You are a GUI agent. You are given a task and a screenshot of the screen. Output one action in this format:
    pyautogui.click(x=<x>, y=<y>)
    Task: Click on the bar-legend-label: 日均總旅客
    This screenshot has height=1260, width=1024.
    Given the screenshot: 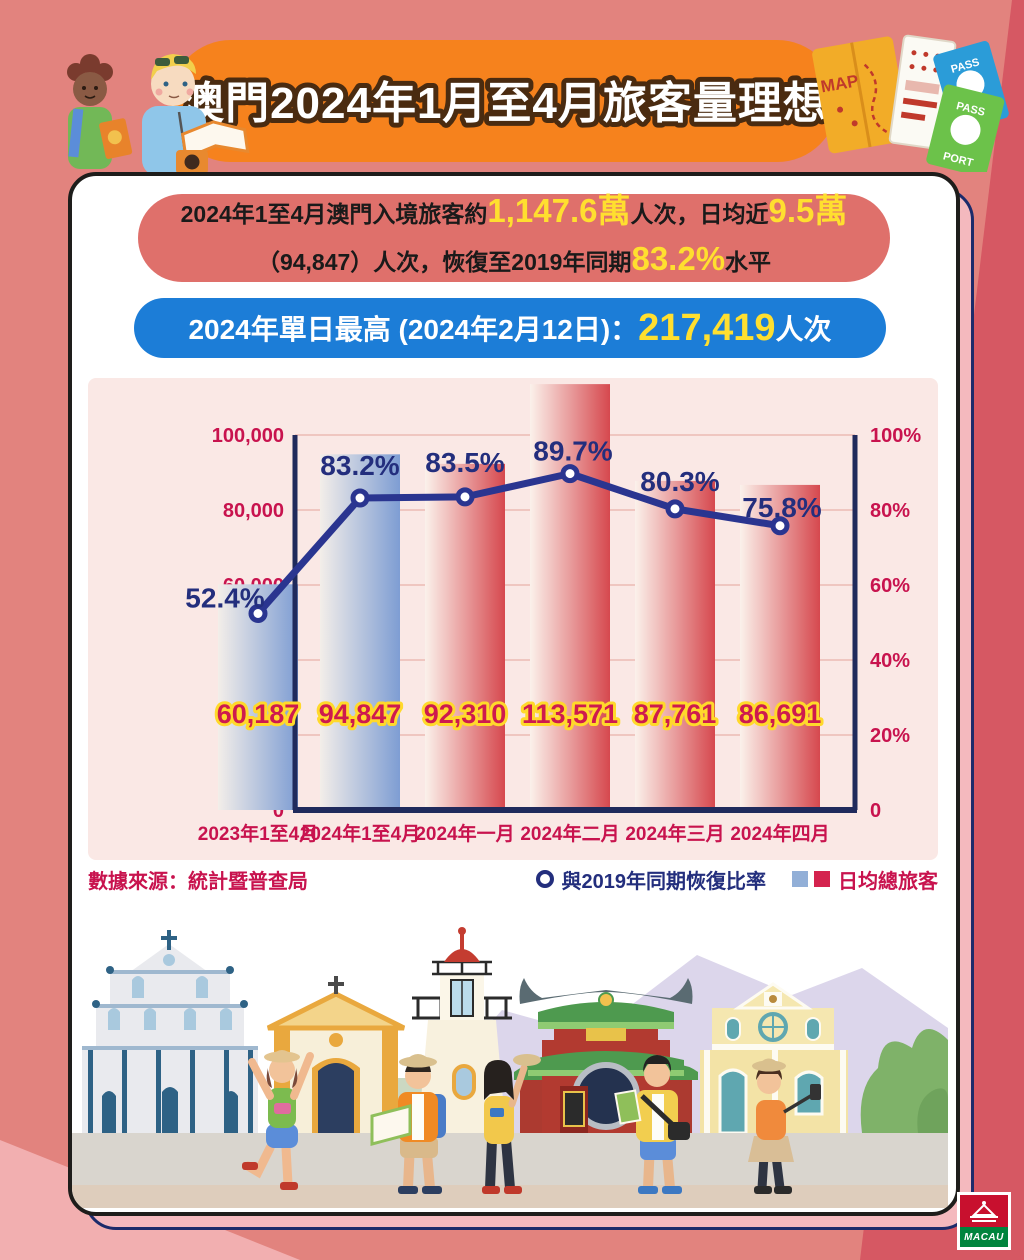 What is the action you would take?
    pyautogui.click(x=888, y=881)
    